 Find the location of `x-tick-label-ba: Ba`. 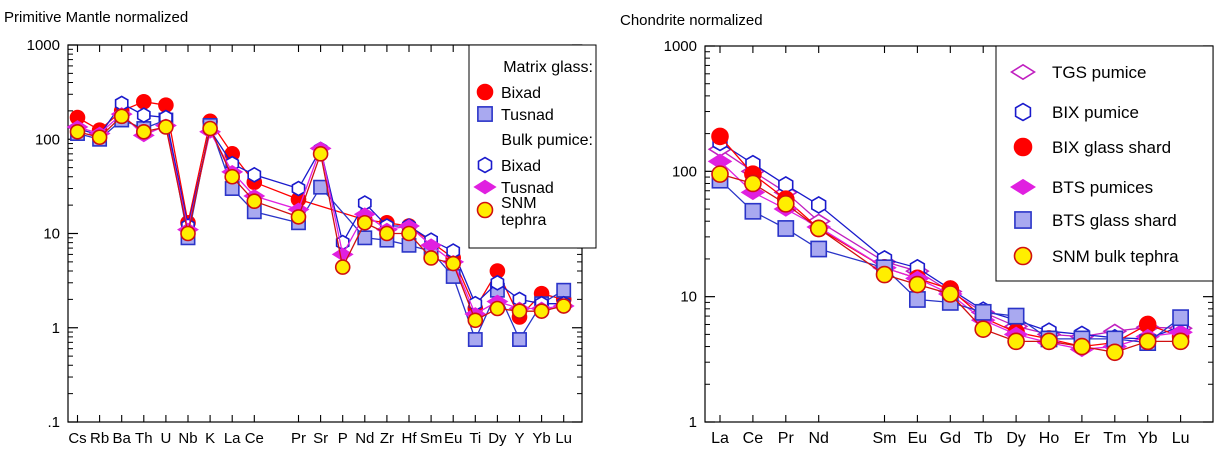

x-tick-label-ba: Ba is located at coordinates (122, 438).